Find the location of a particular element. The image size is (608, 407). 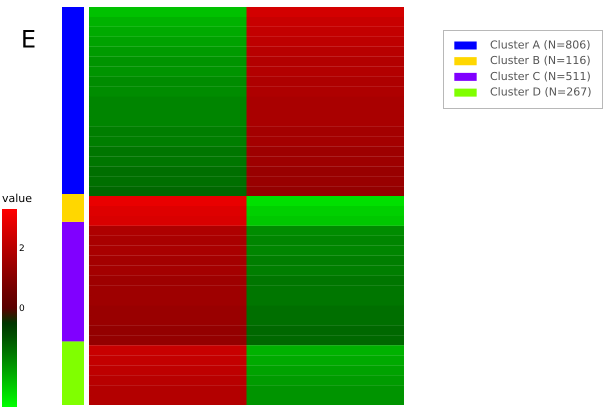

legend-label: Cluster D (N=267) is located at coordinates (541, 92).